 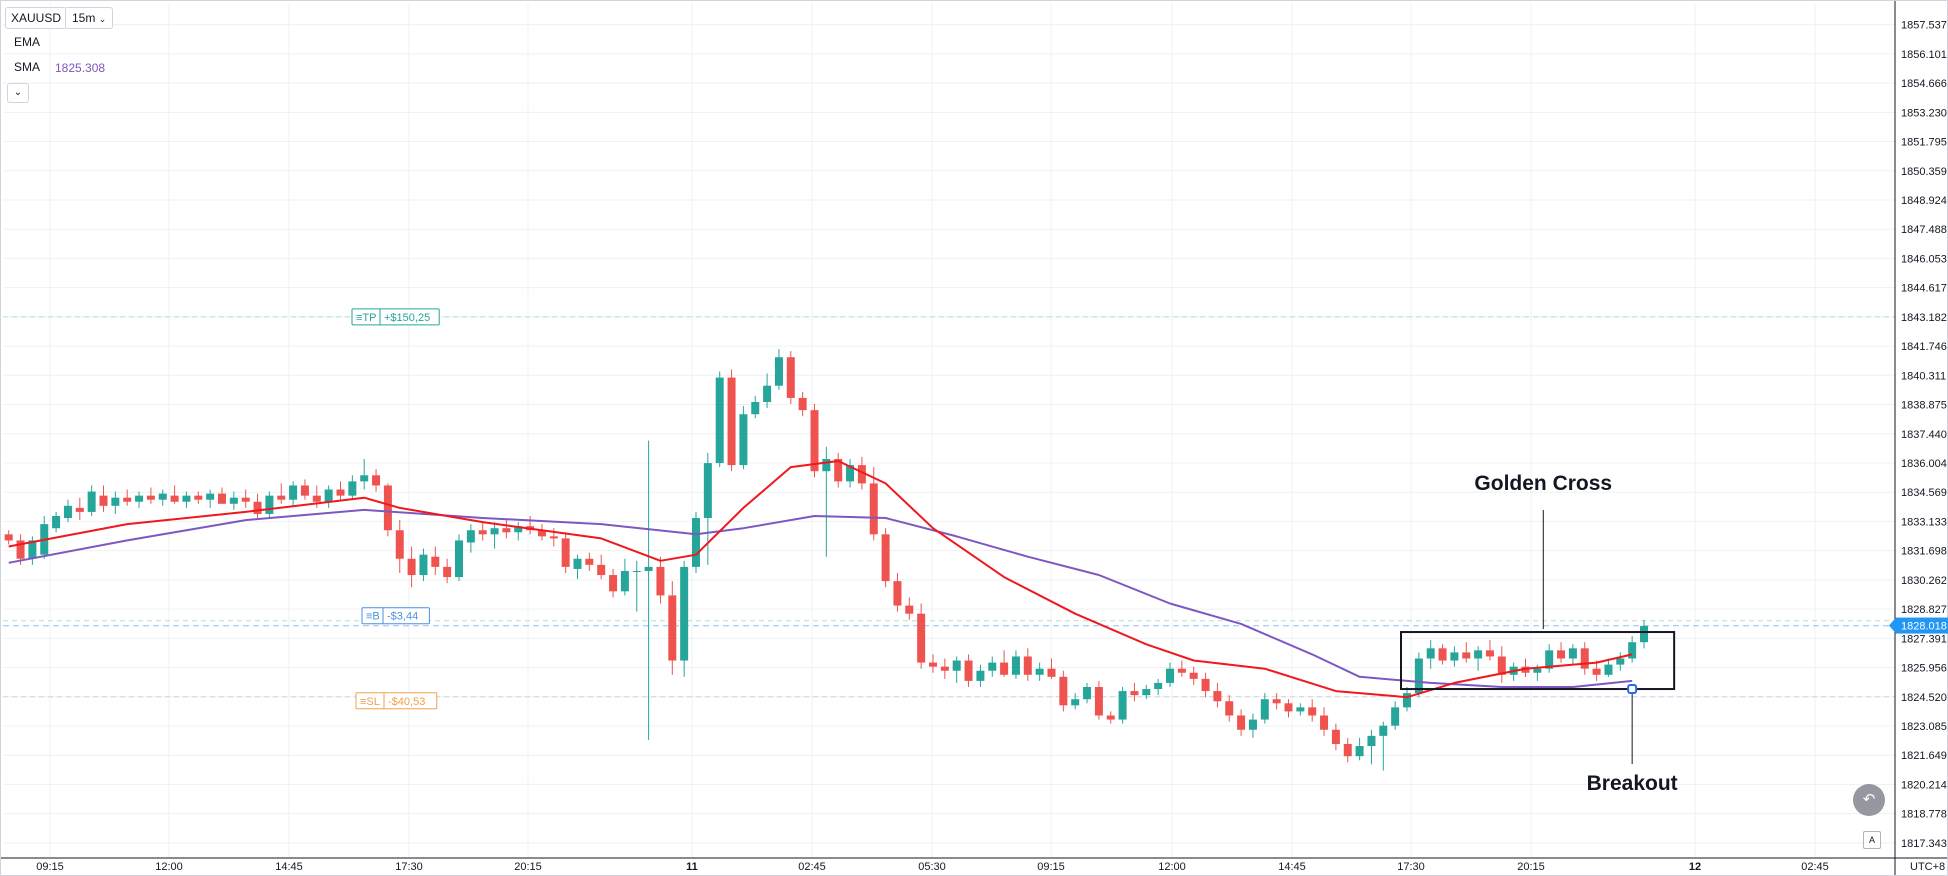 What do you see at coordinates (1924, 493) in the screenshot?
I see `y-tick-label: 1834.569` at bounding box center [1924, 493].